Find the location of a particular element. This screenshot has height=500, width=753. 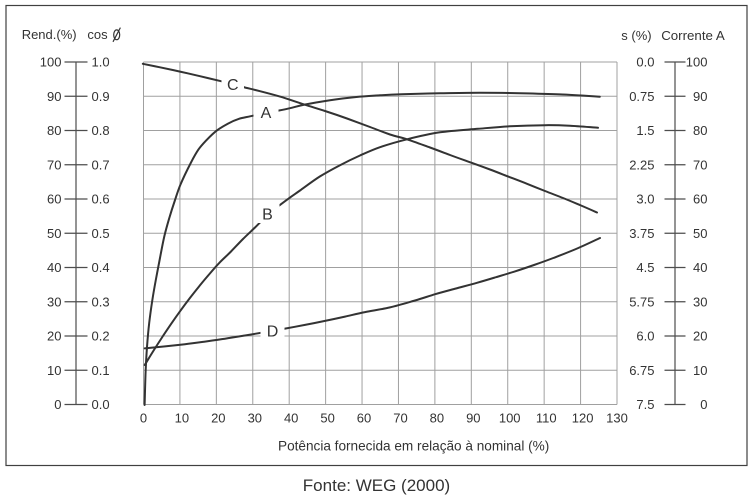

svg-text: 1.5 is located at coordinates (645, 130).